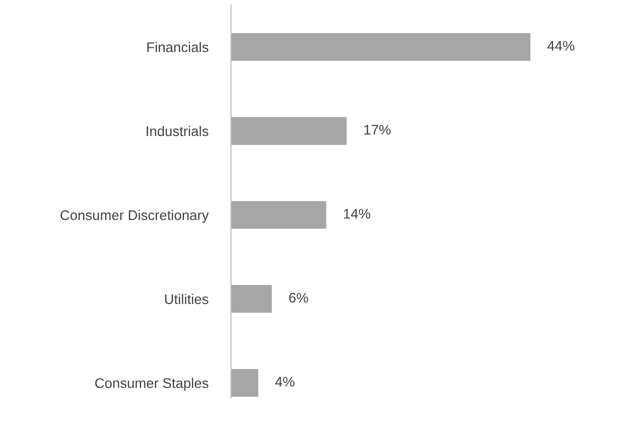  Describe the element at coordinates (377, 129) in the screenshot. I see `data-label: 17%` at that location.